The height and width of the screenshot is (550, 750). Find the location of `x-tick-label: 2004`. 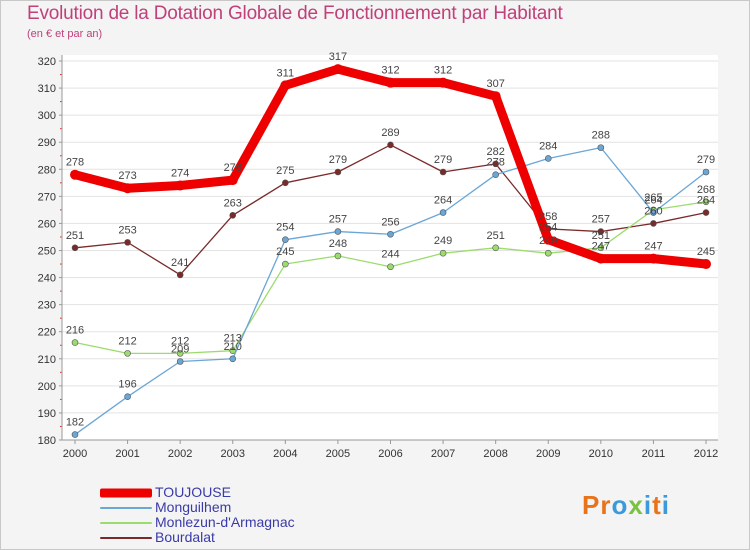

x-tick-label: 2004 is located at coordinates (285, 454).